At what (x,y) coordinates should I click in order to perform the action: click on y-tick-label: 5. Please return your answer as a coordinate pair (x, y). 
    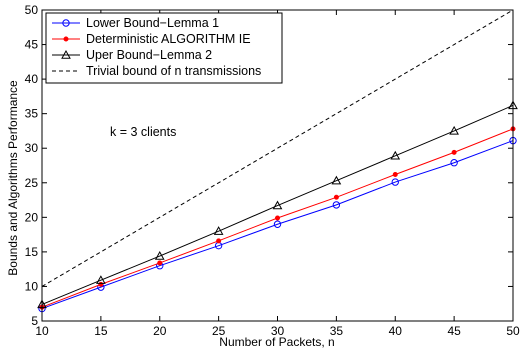
    Looking at the image, I should click on (34, 321).